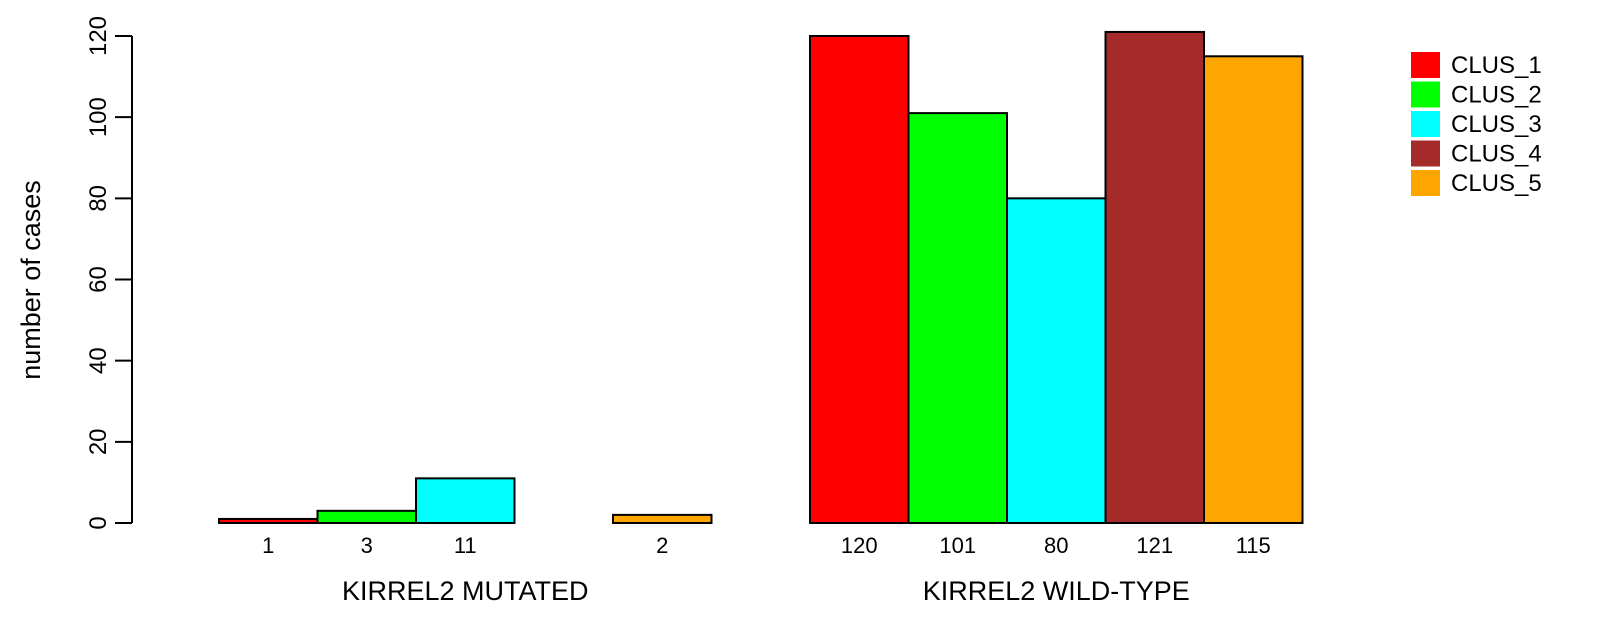  I want to click on legend-label: CLUS_1, so click(1496, 65).